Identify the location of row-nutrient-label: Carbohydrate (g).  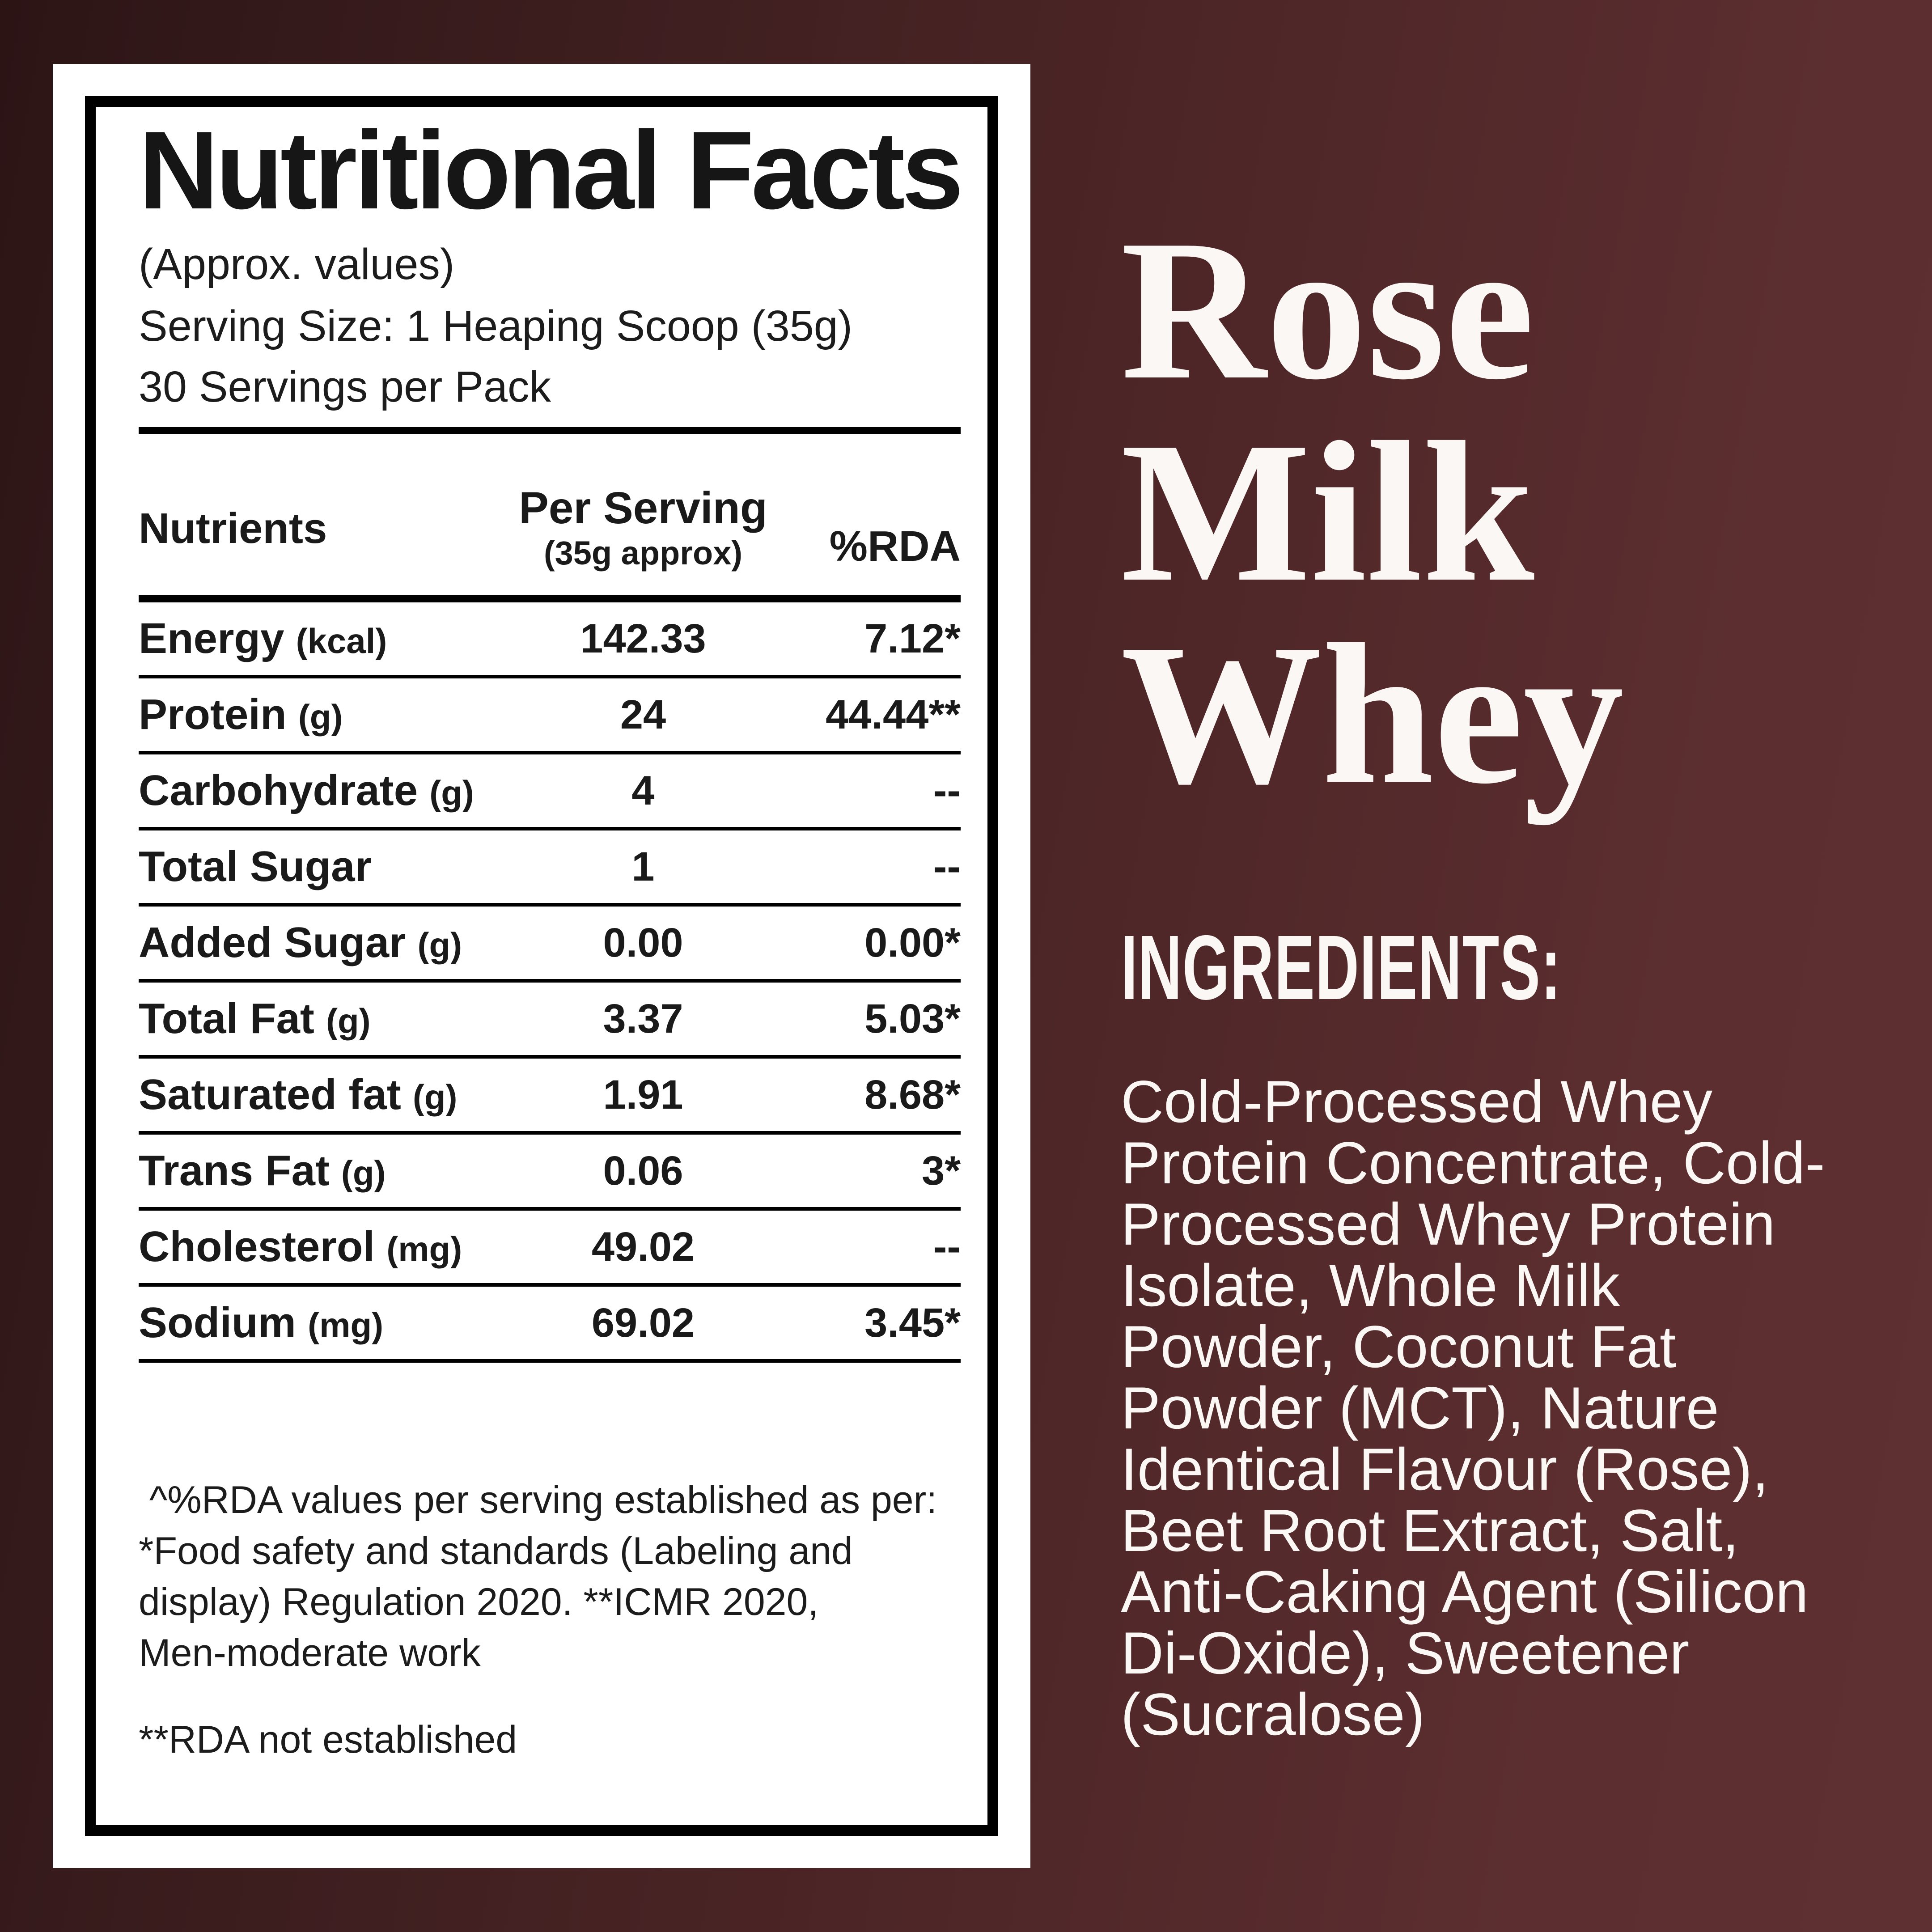
(306, 790).